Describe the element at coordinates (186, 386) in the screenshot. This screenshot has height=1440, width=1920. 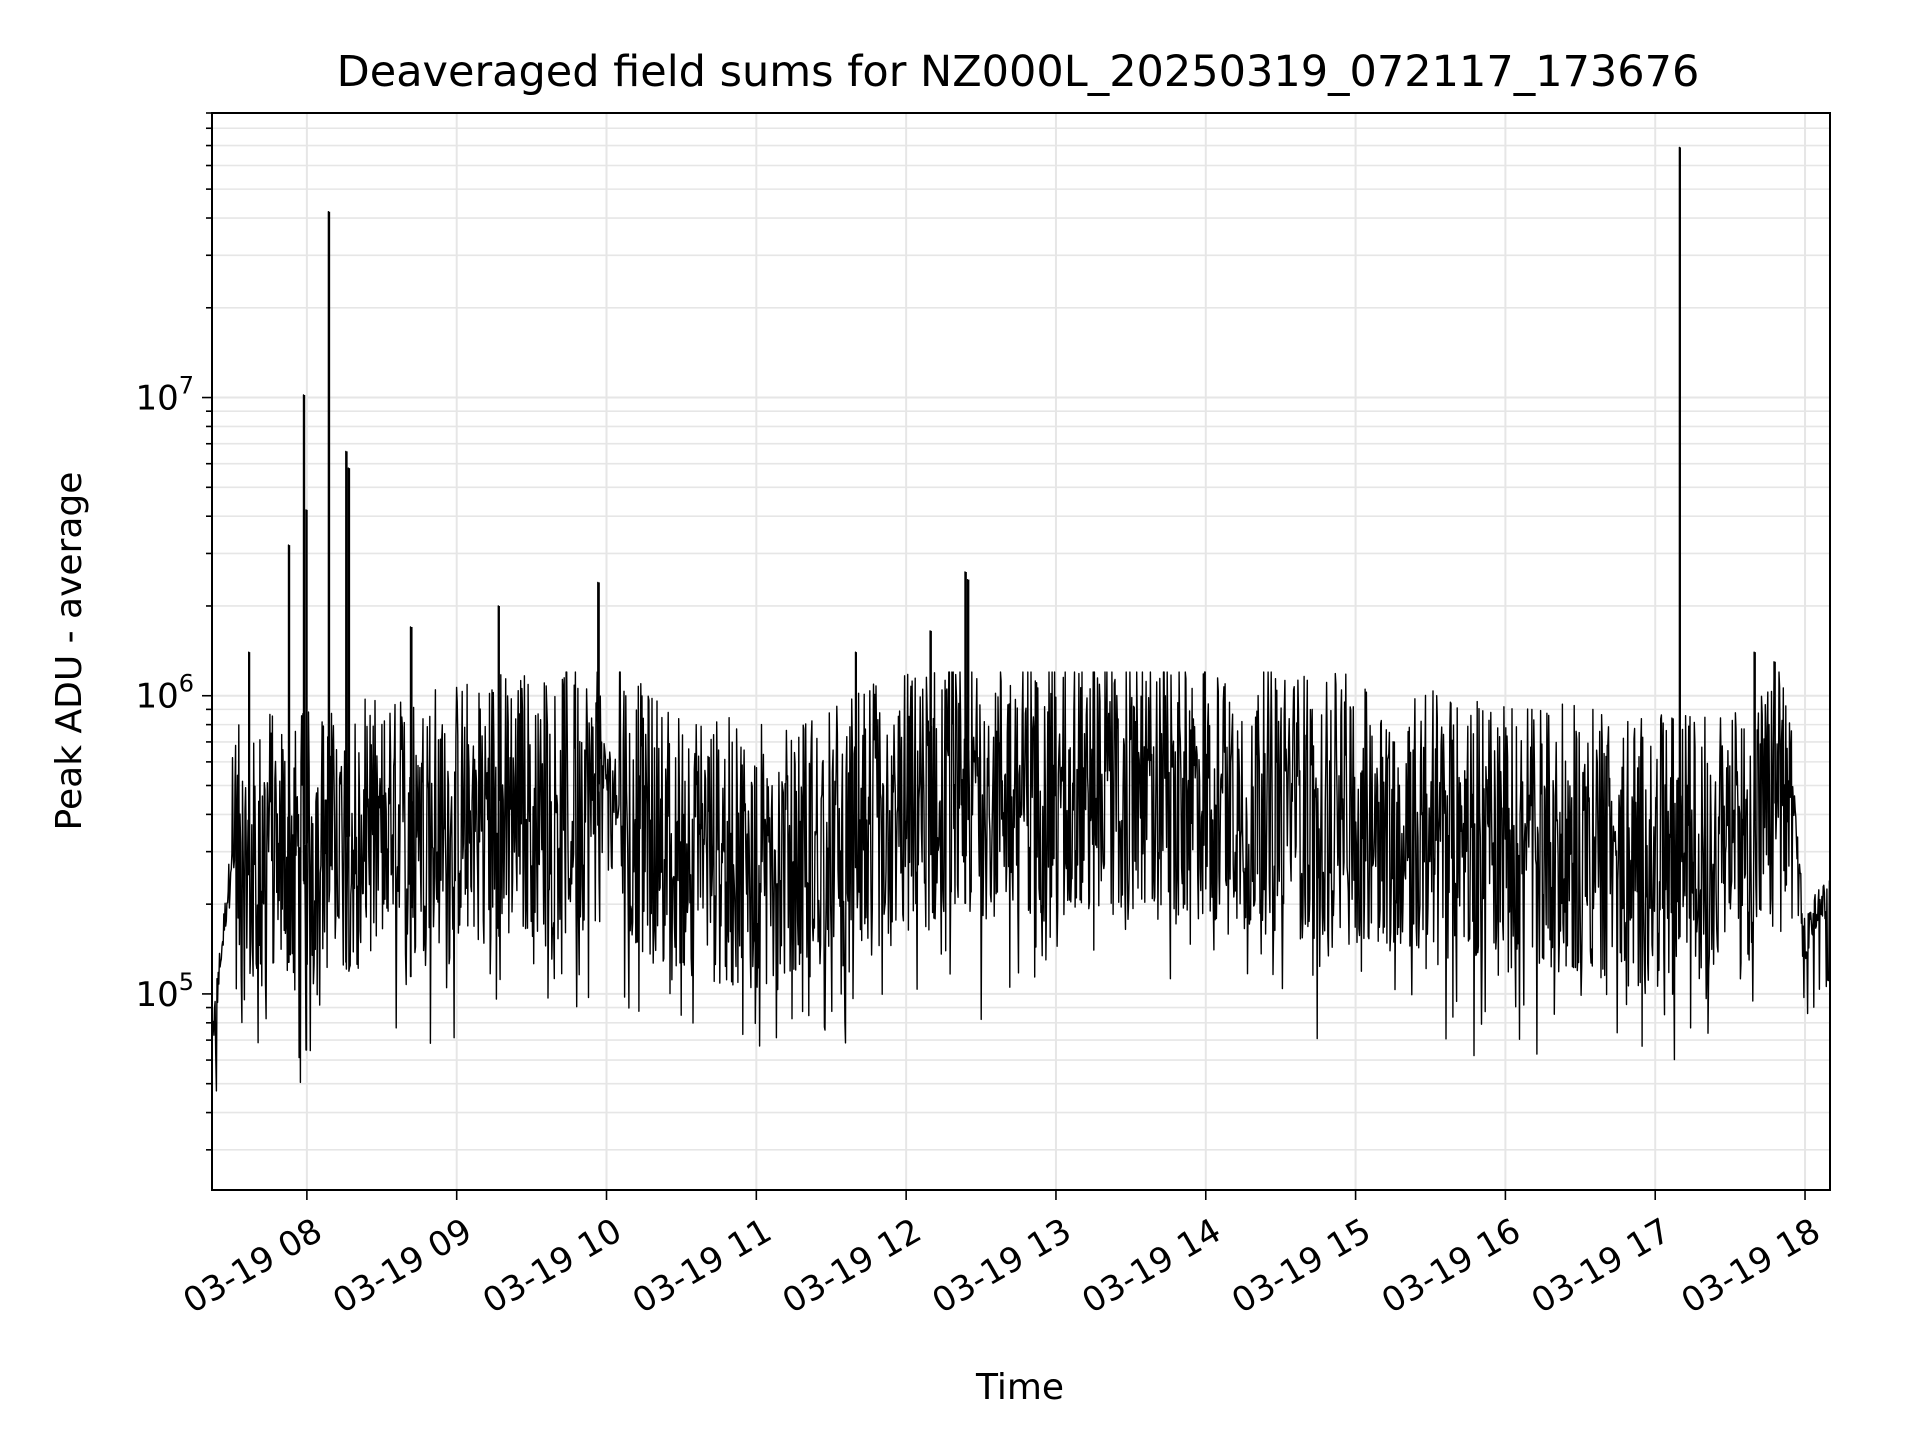
I see `y-tick-label-exponent: 7` at that location.